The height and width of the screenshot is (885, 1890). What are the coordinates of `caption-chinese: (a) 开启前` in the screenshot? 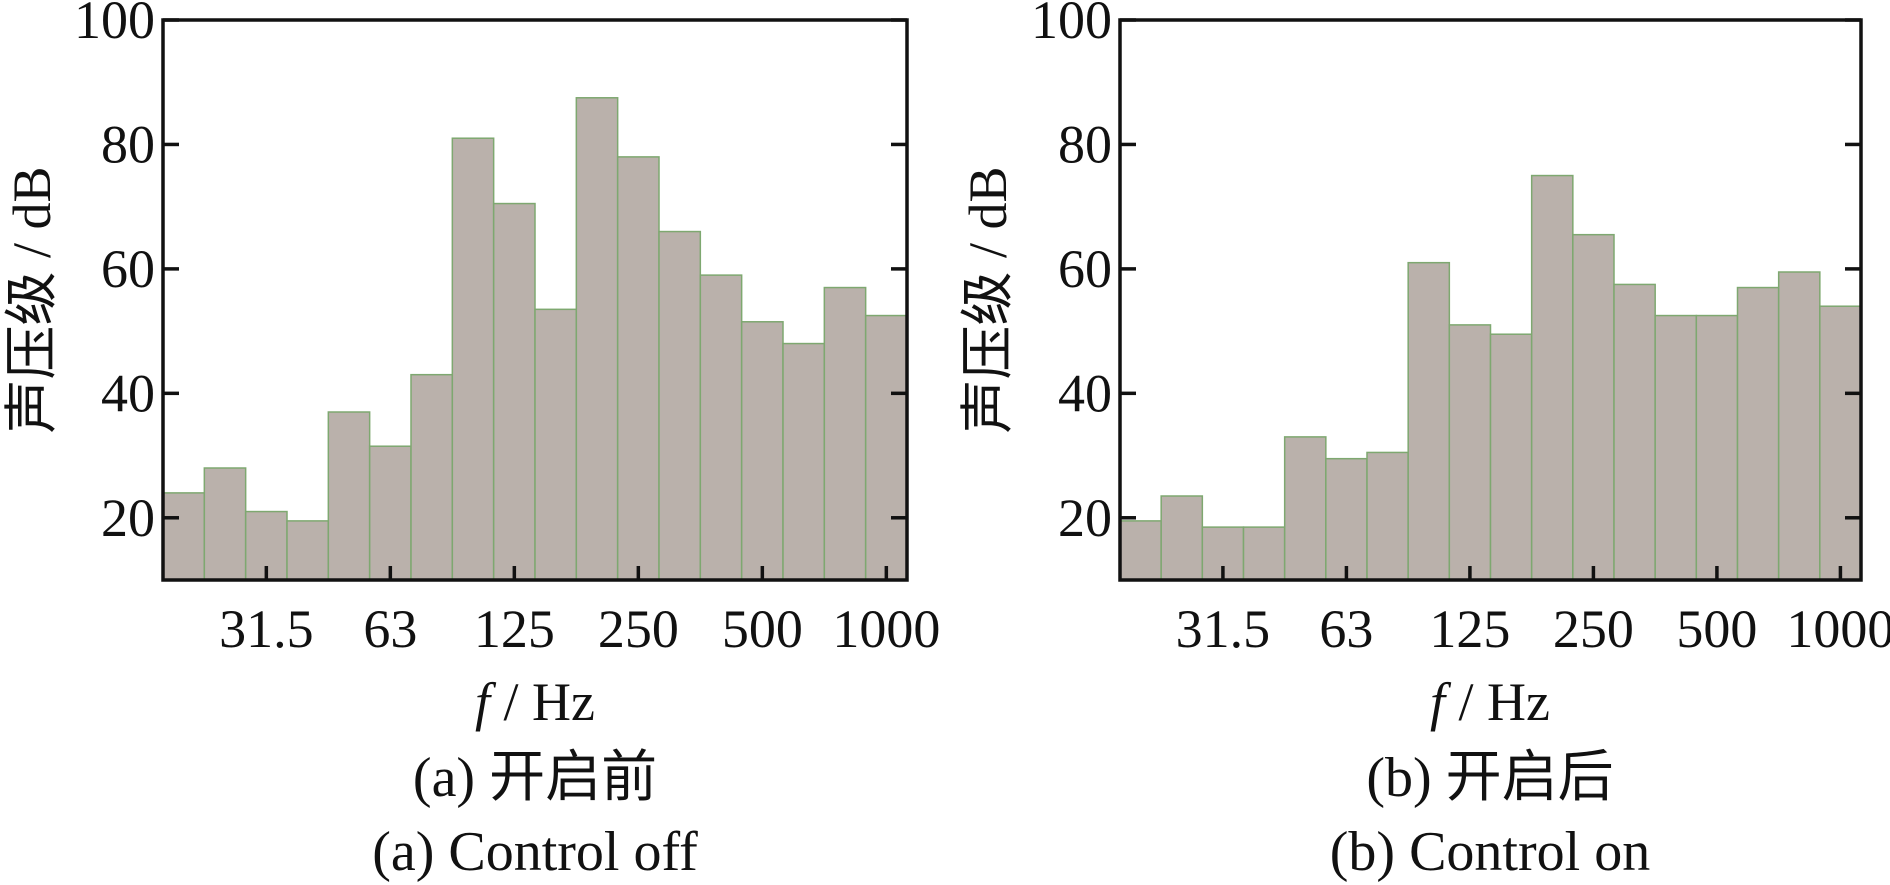 It's located at (535, 778).